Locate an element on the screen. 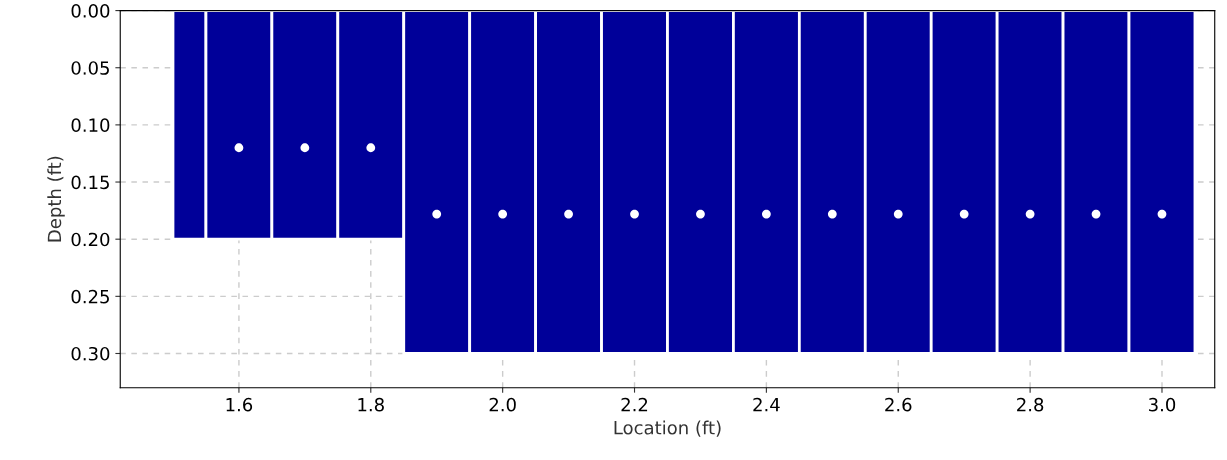  y-tick-label: 0.20 is located at coordinates (90, 239).